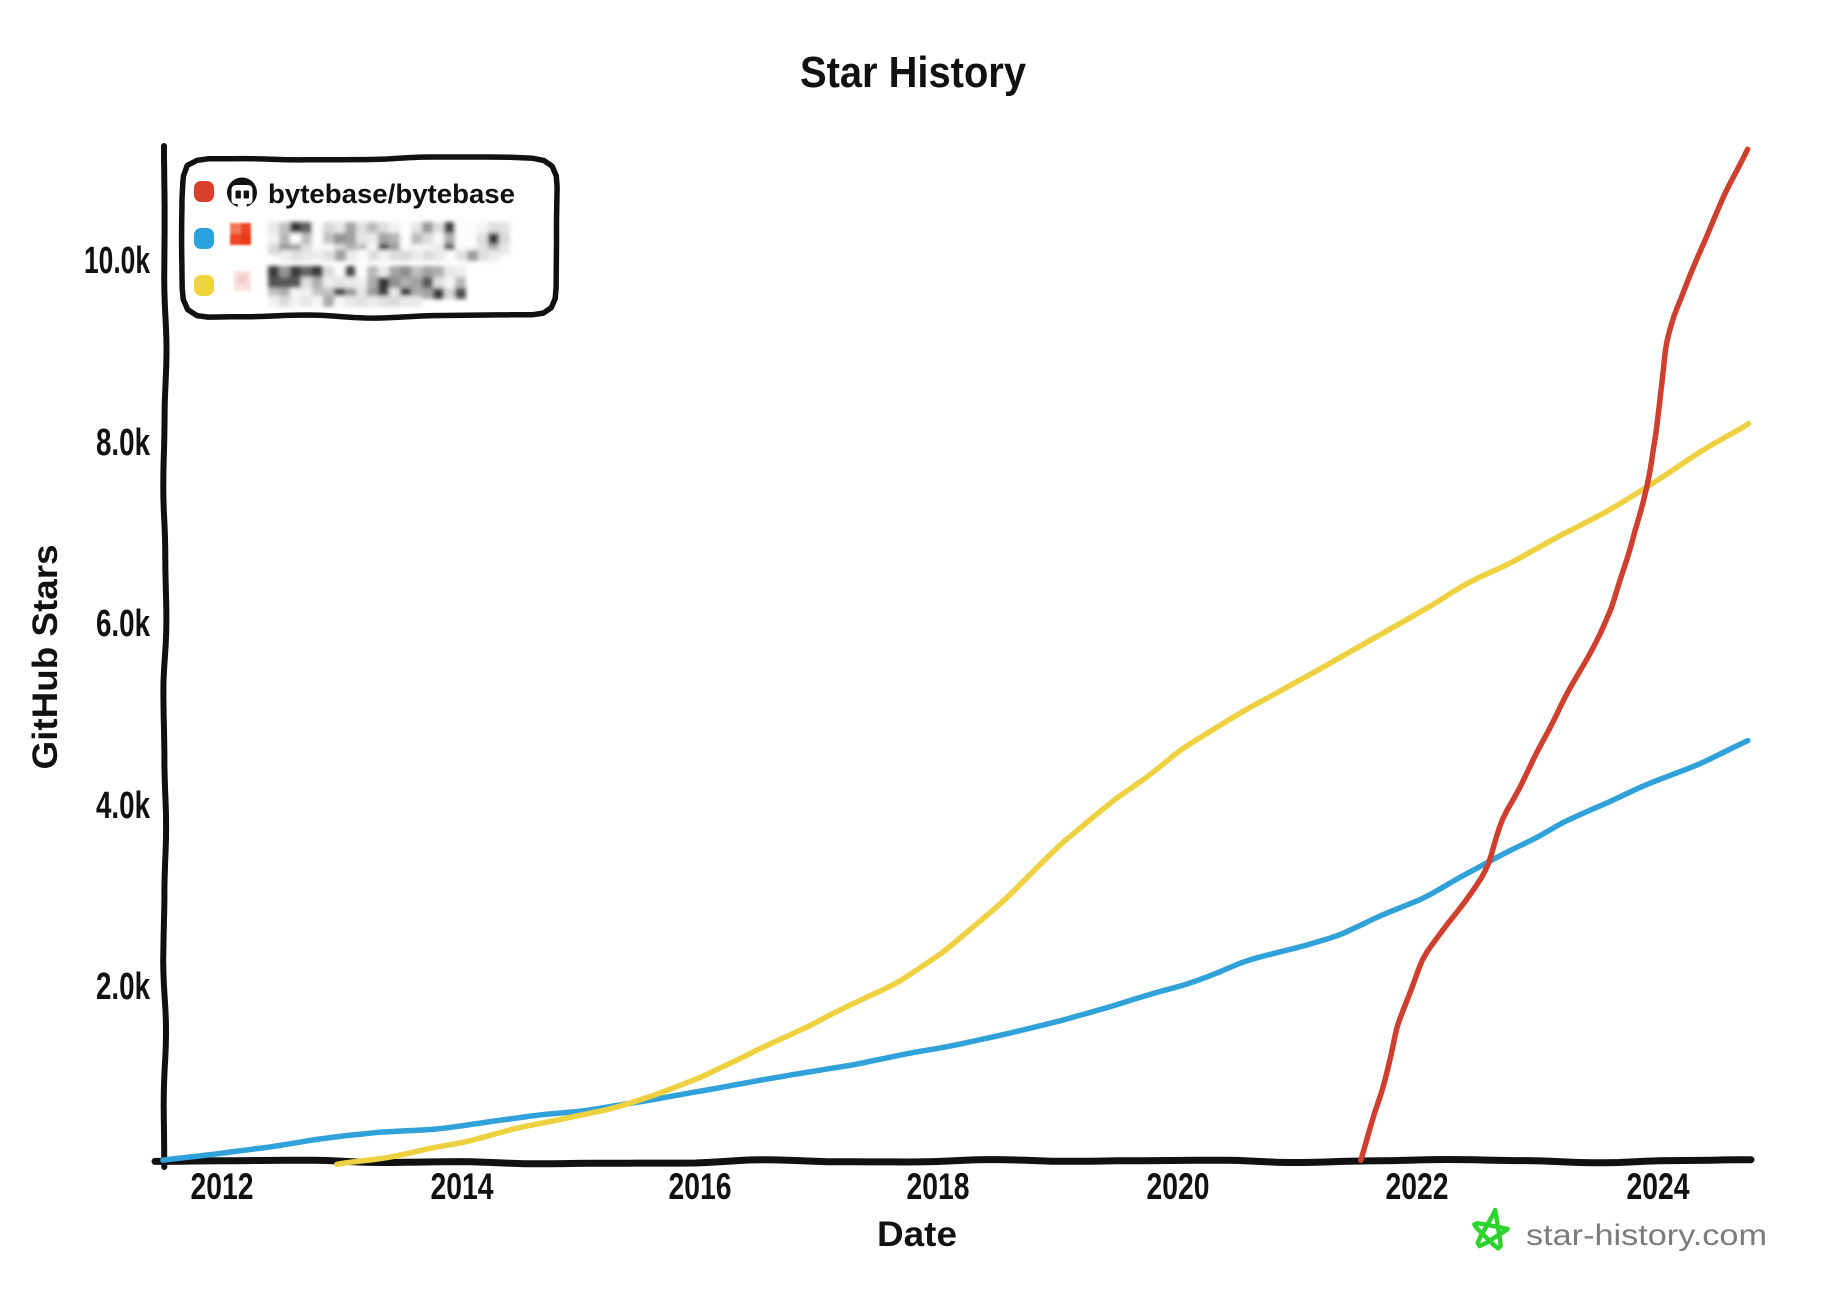  Describe the element at coordinates (222, 1186) in the screenshot. I see `svg-text: 2012` at that location.